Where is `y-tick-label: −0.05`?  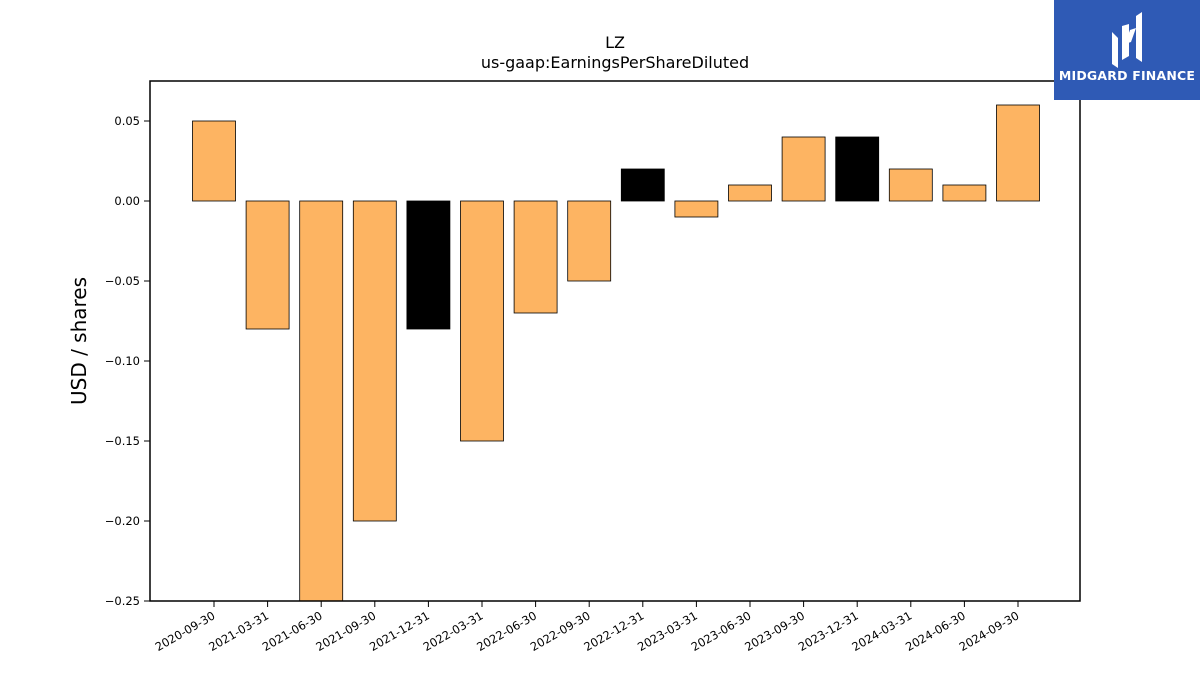
y-tick-label: −0.05 is located at coordinates (122, 281).